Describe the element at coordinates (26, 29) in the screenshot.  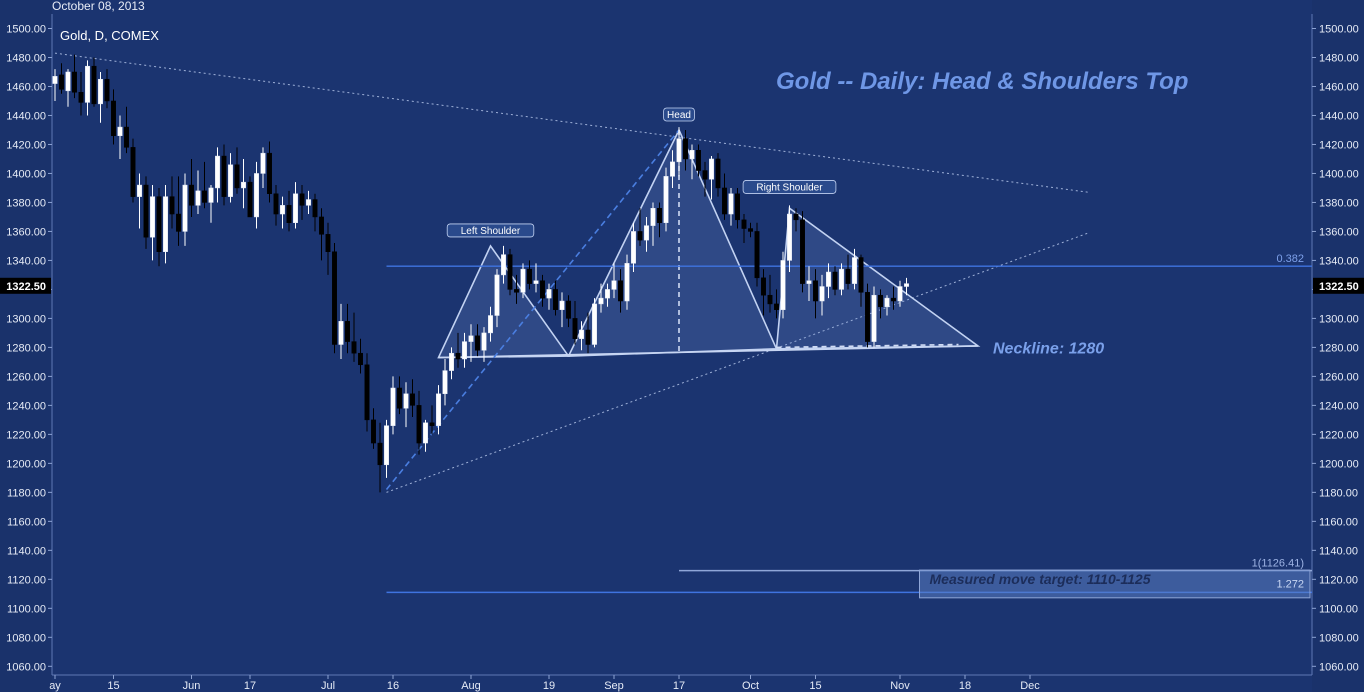
I see `y-tick-label-left: 1500.00` at that location.